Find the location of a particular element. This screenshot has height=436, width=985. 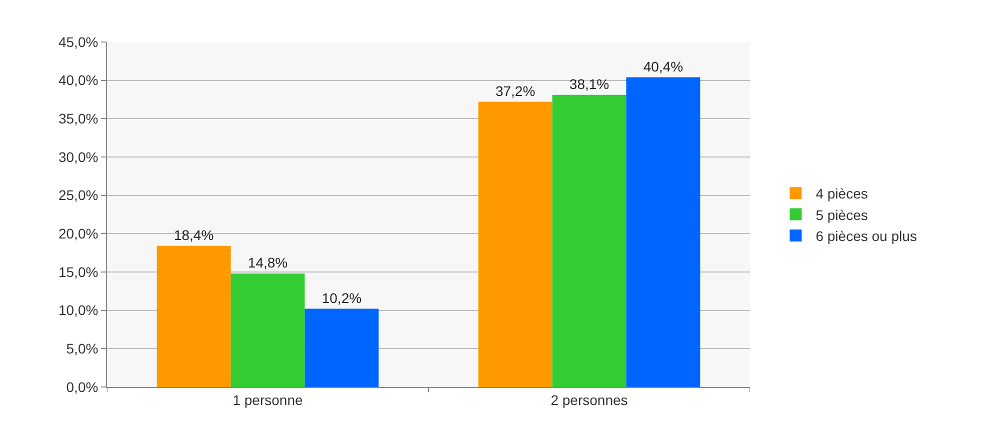

y-tick-label: 0,0% is located at coordinates (82, 386).